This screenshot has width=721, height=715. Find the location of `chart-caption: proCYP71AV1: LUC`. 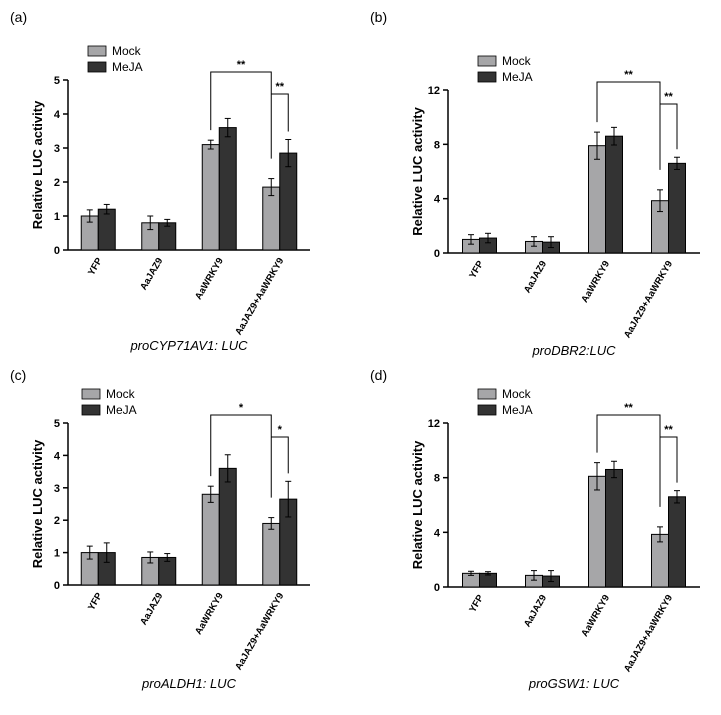

chart-caption: proCYP71AV1: LUC is located at coordinates (188, 345).